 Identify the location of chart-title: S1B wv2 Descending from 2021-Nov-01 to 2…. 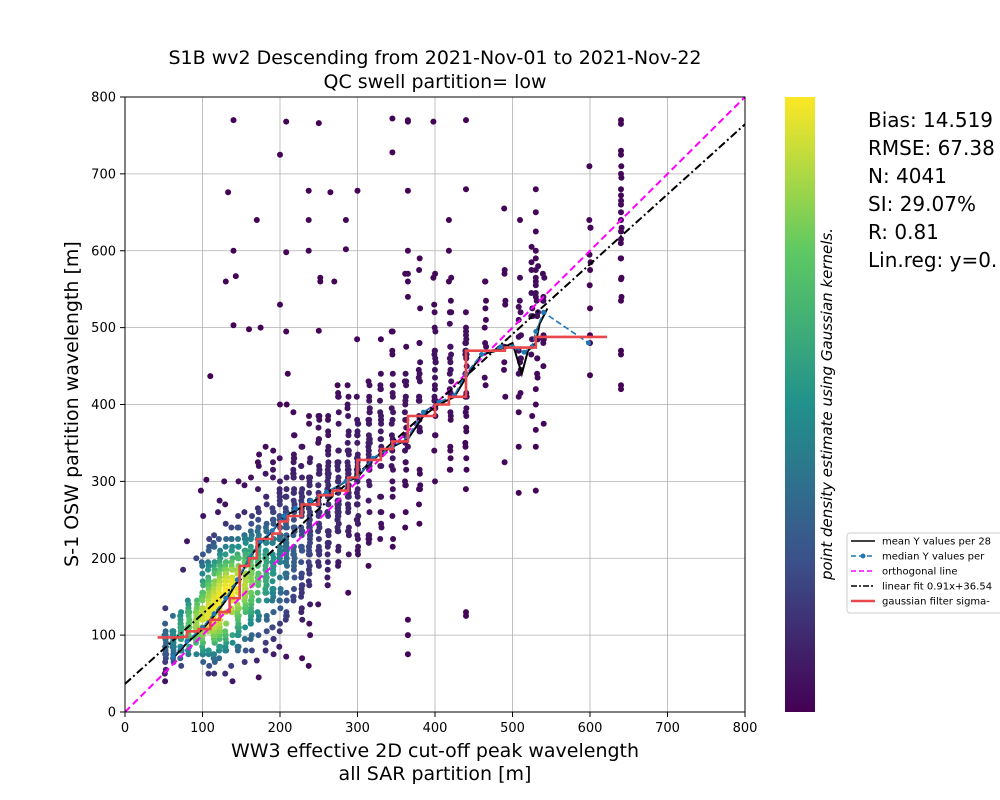
(434, 58).